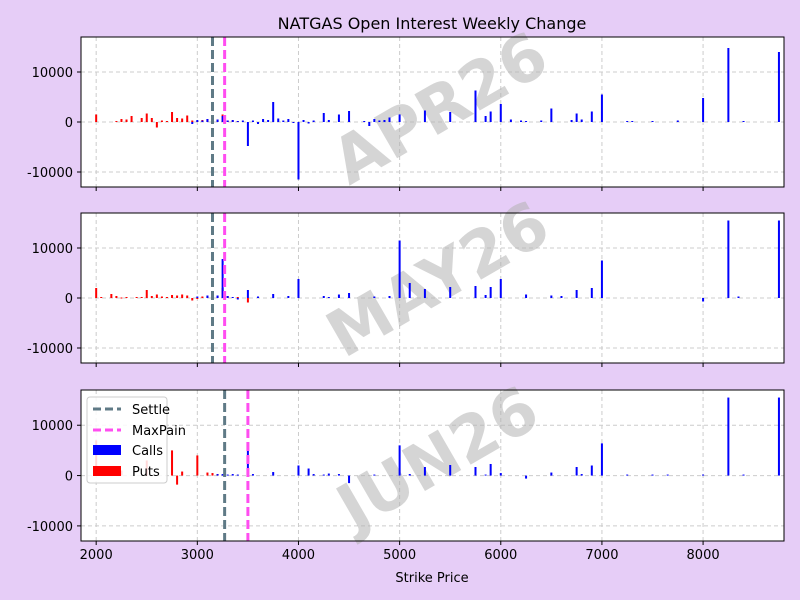 The image size is (800, 600). What do you see at coordinates (127, 440) in the screenshot?
I see `legend-box` at bounding box center [127, 440].